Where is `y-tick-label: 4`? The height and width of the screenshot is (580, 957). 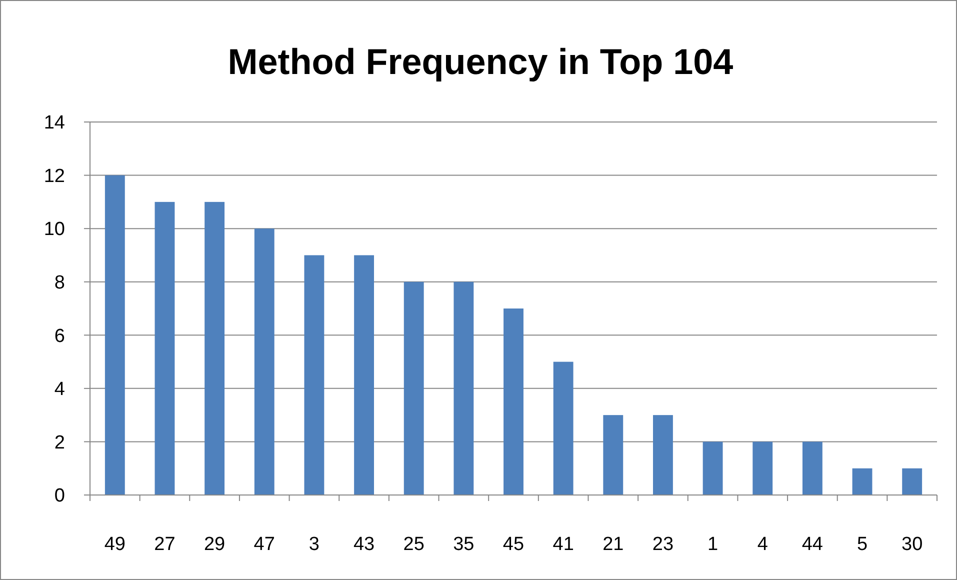
y-tick-label: 4 is located at coordinates (60, 389).